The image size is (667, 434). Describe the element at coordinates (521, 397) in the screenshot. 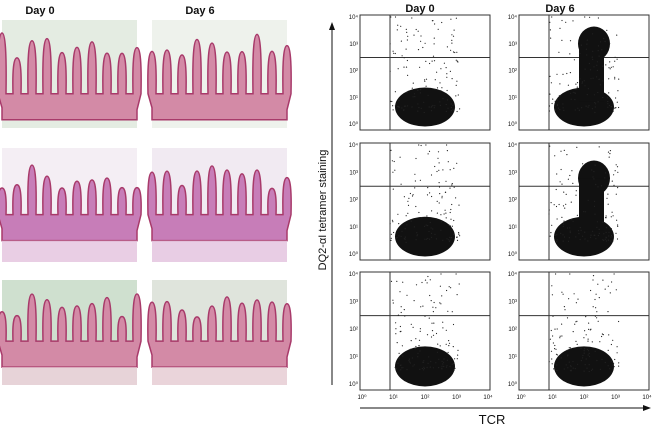

I see `x-tick-label: 10⁰` at that location.